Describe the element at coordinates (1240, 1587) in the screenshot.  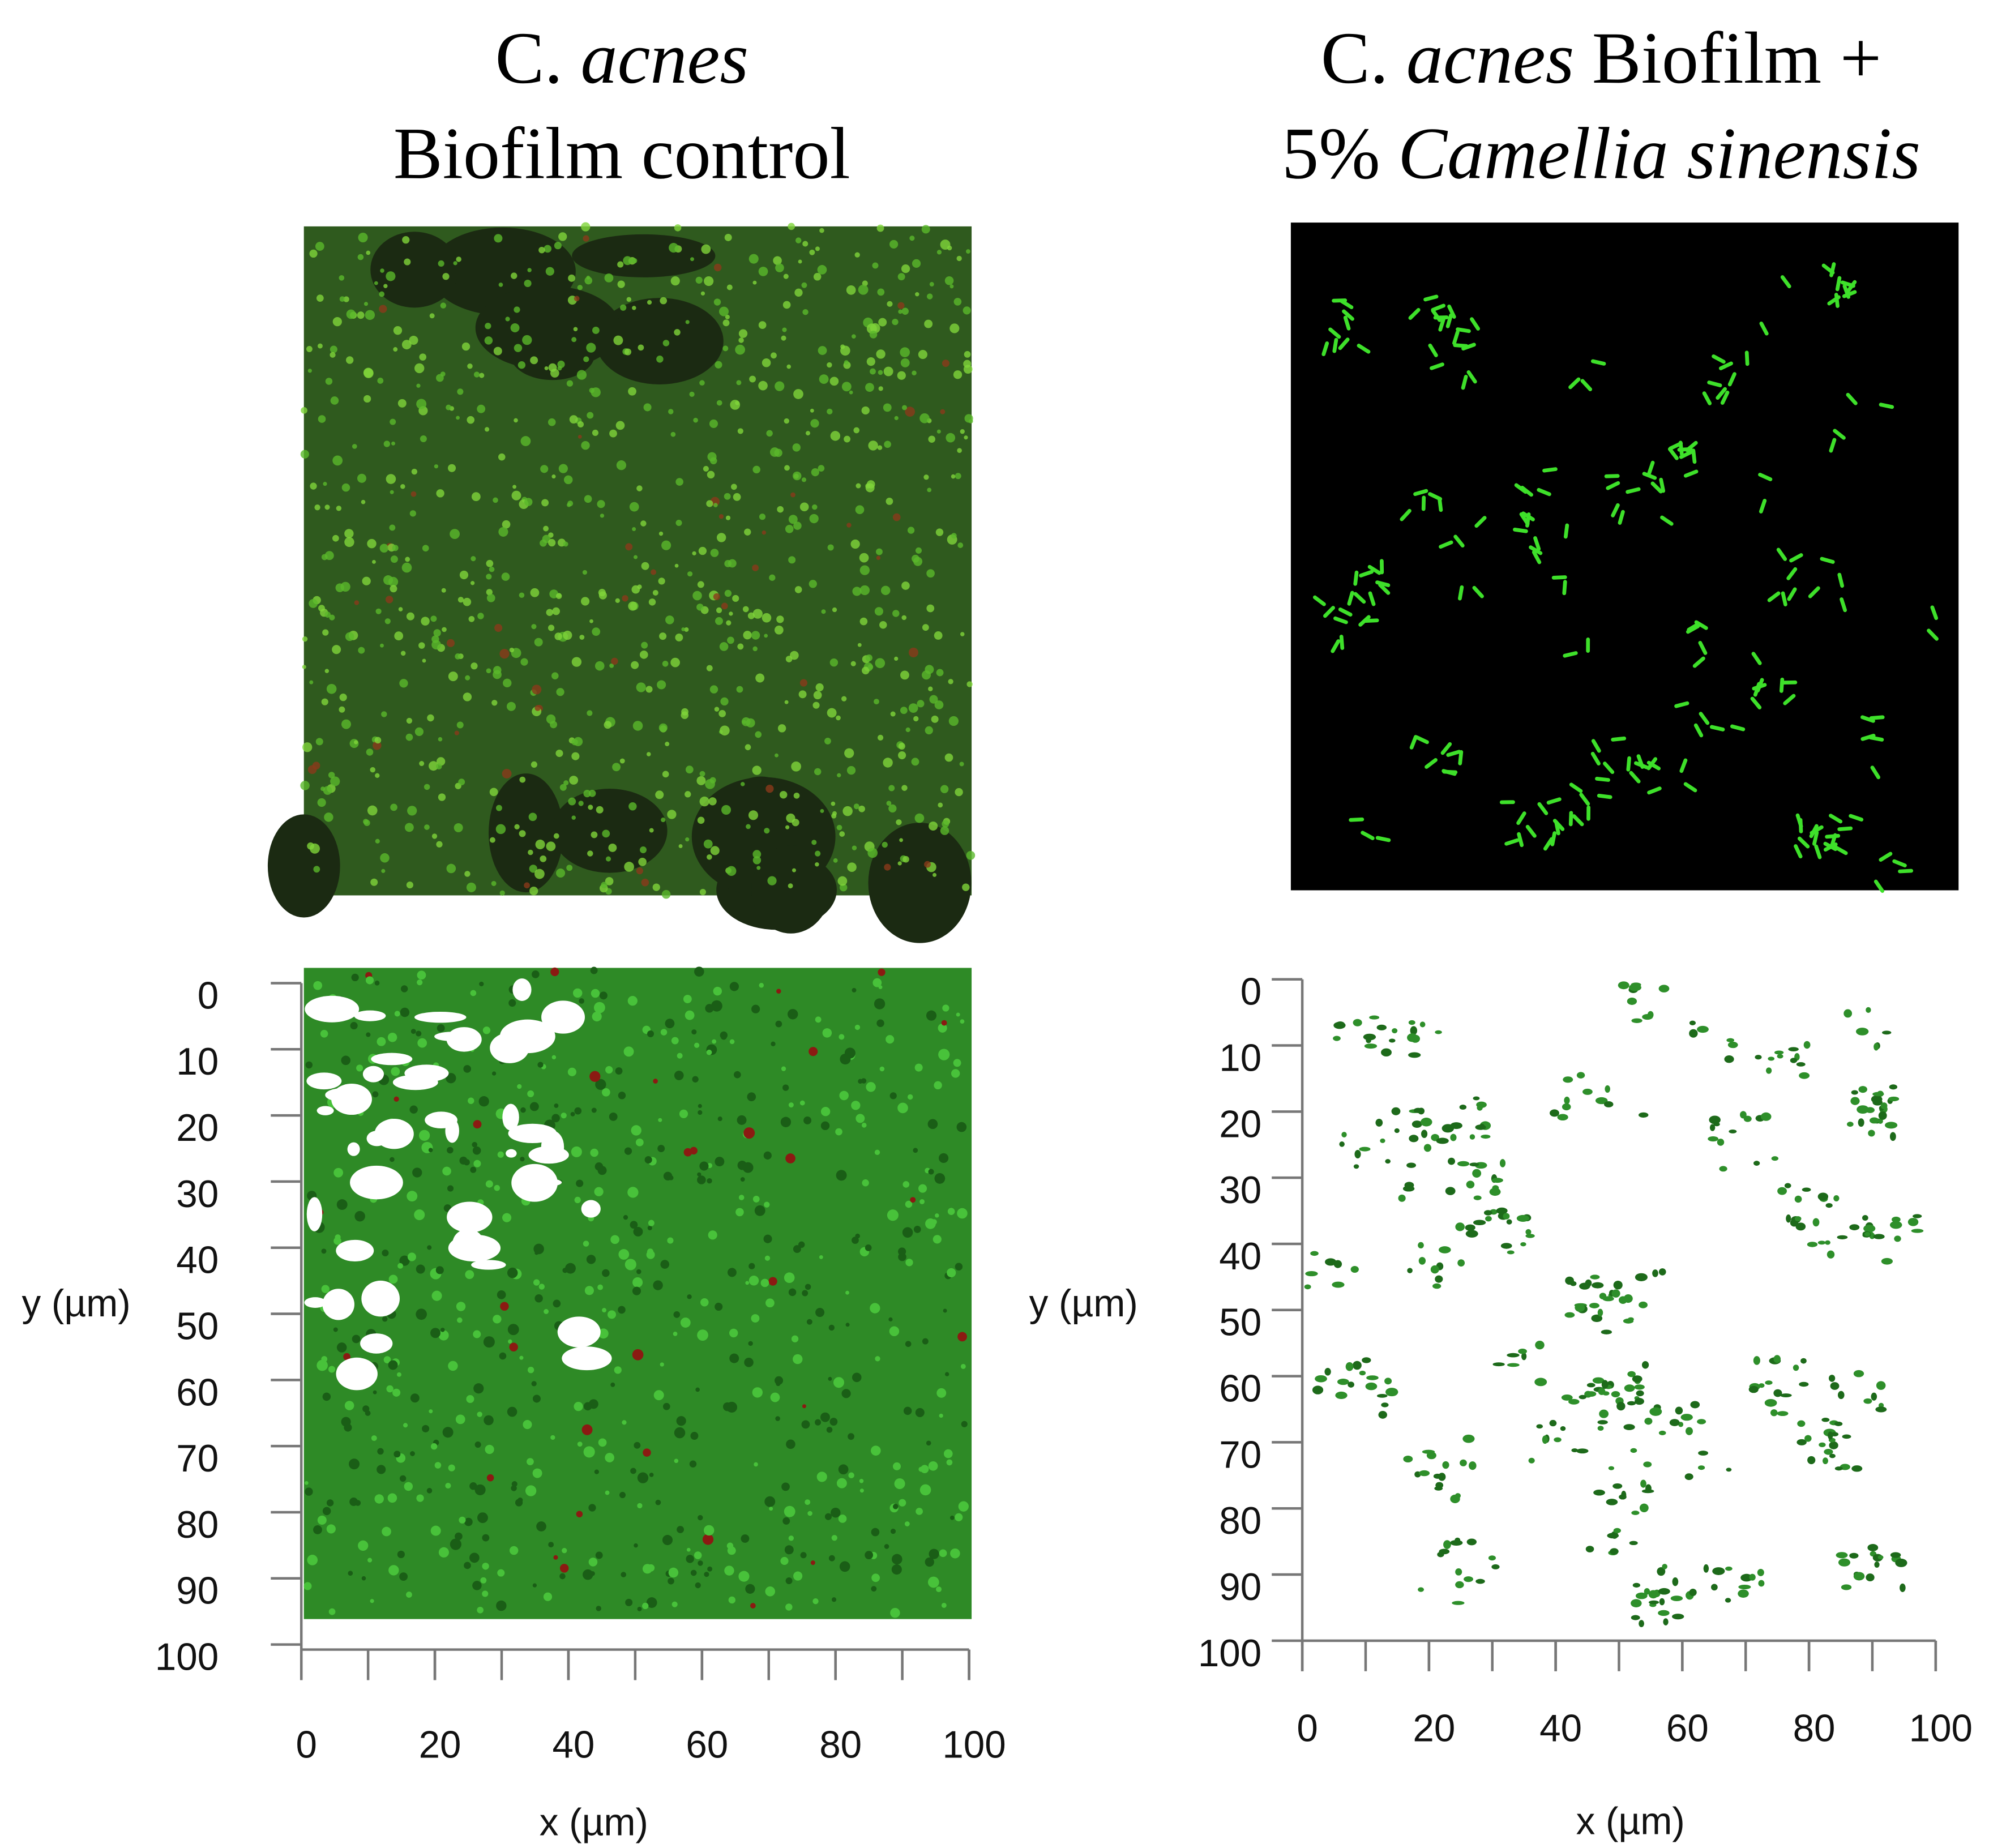
I see `y-tick-label: 90` at that location.